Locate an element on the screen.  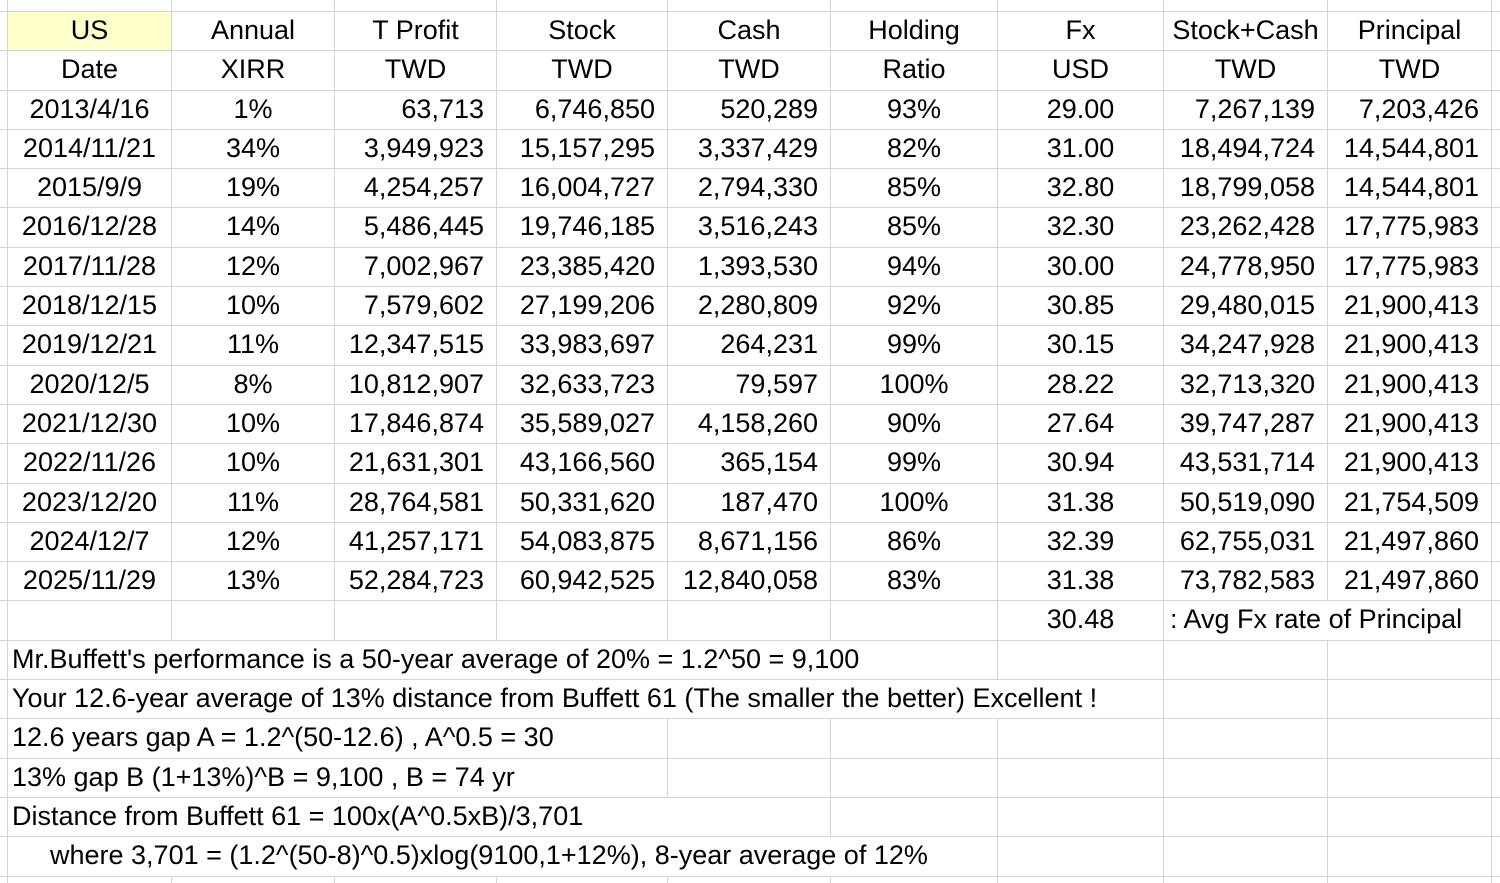
header-date: Date is located at coordinates (90, 70).